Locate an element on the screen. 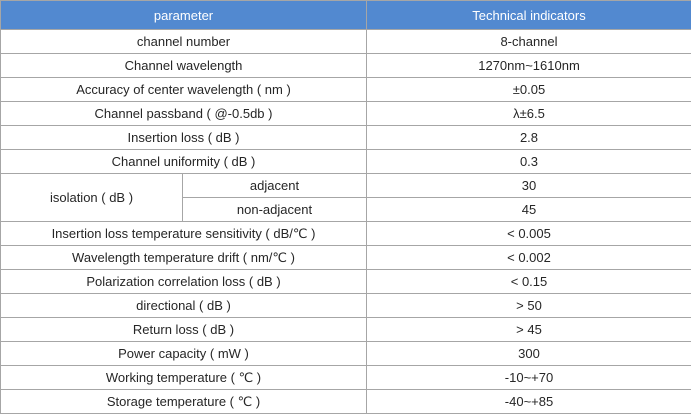 This screenshot has width=691, height=414. table-row: Storage temperature ( ℃ ) -40~+85 is located at coordinates (346, 402).